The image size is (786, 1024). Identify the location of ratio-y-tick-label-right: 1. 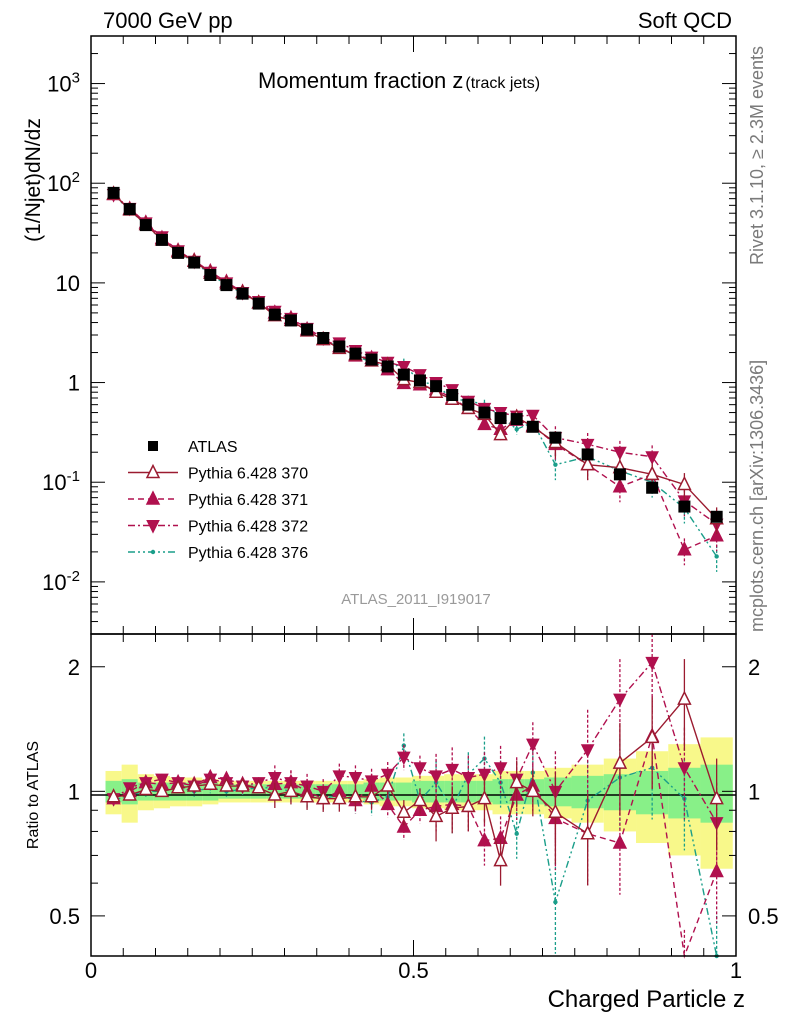
(754, 791).